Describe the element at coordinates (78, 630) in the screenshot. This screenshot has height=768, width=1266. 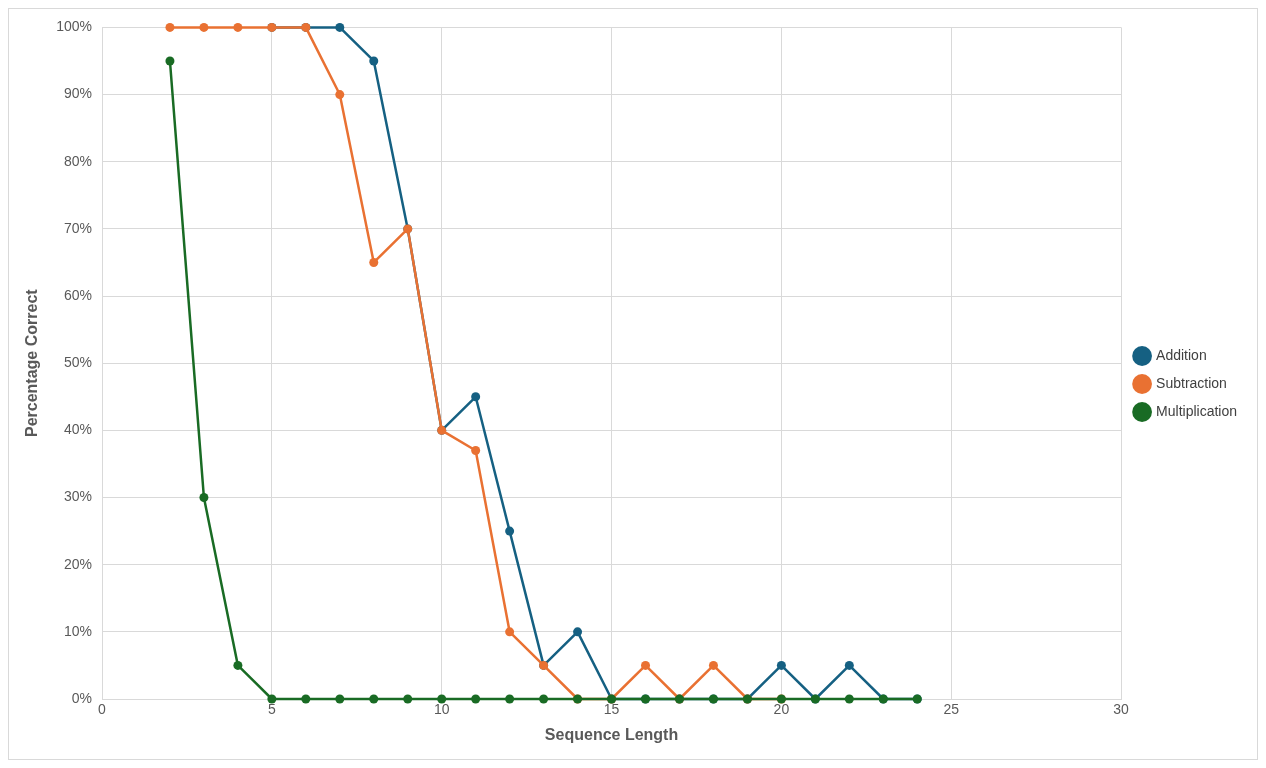
I see `y-tick-label: 10%` at that location.